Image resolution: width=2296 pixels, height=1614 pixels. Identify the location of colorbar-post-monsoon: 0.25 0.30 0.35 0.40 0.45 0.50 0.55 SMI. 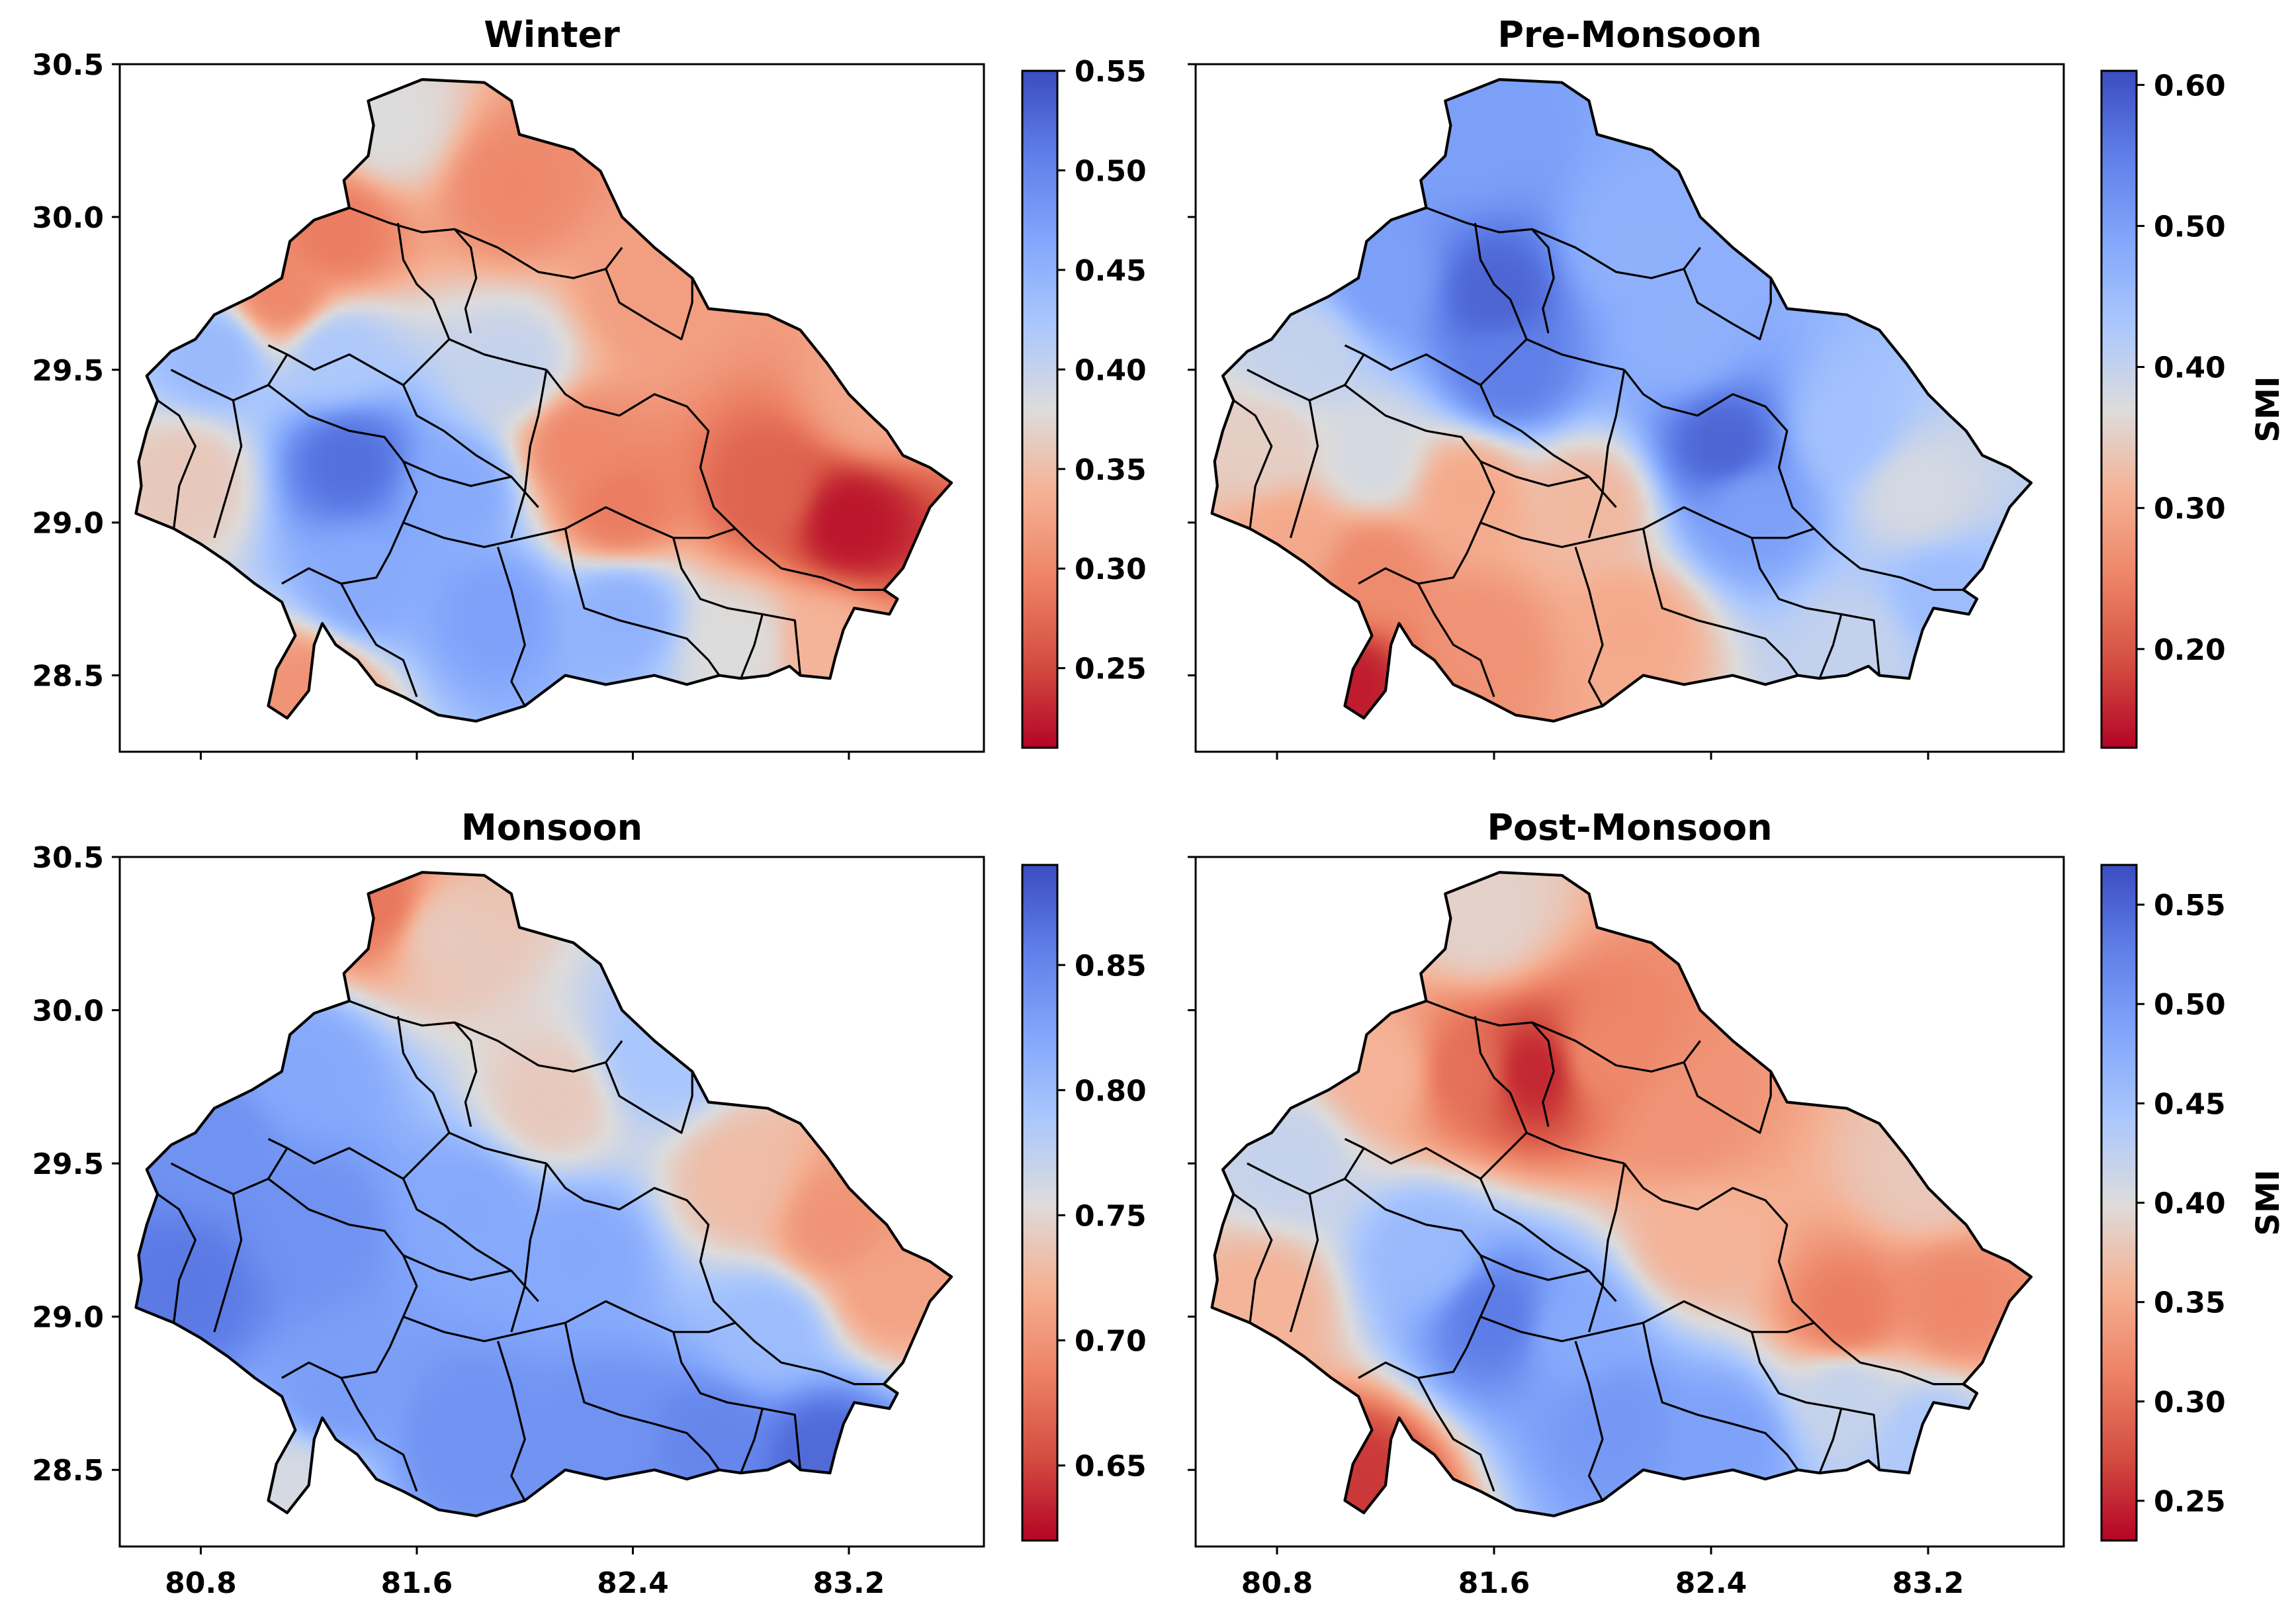
(2193, 1203).